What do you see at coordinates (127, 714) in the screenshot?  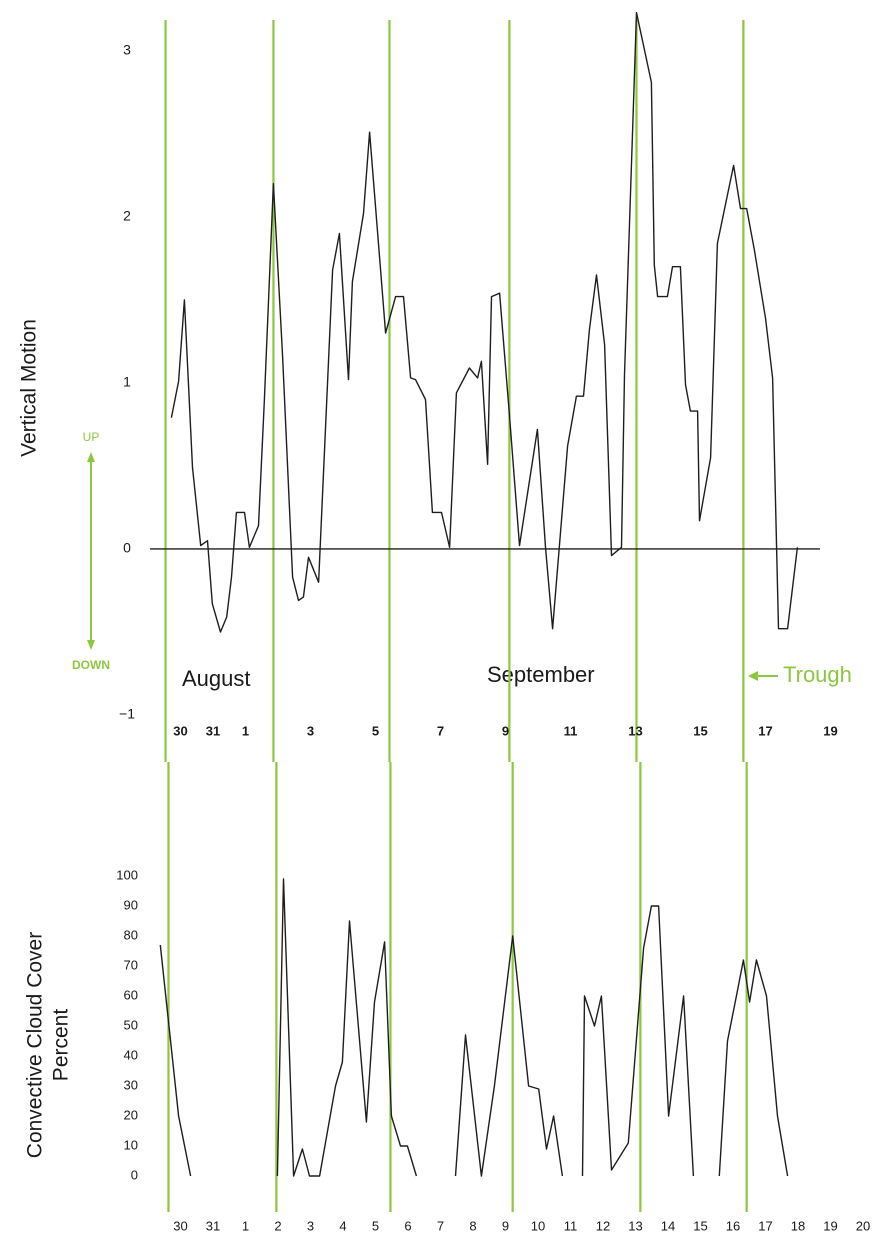 I see `y-tick-label: −1` at bounding box center [127, 714].